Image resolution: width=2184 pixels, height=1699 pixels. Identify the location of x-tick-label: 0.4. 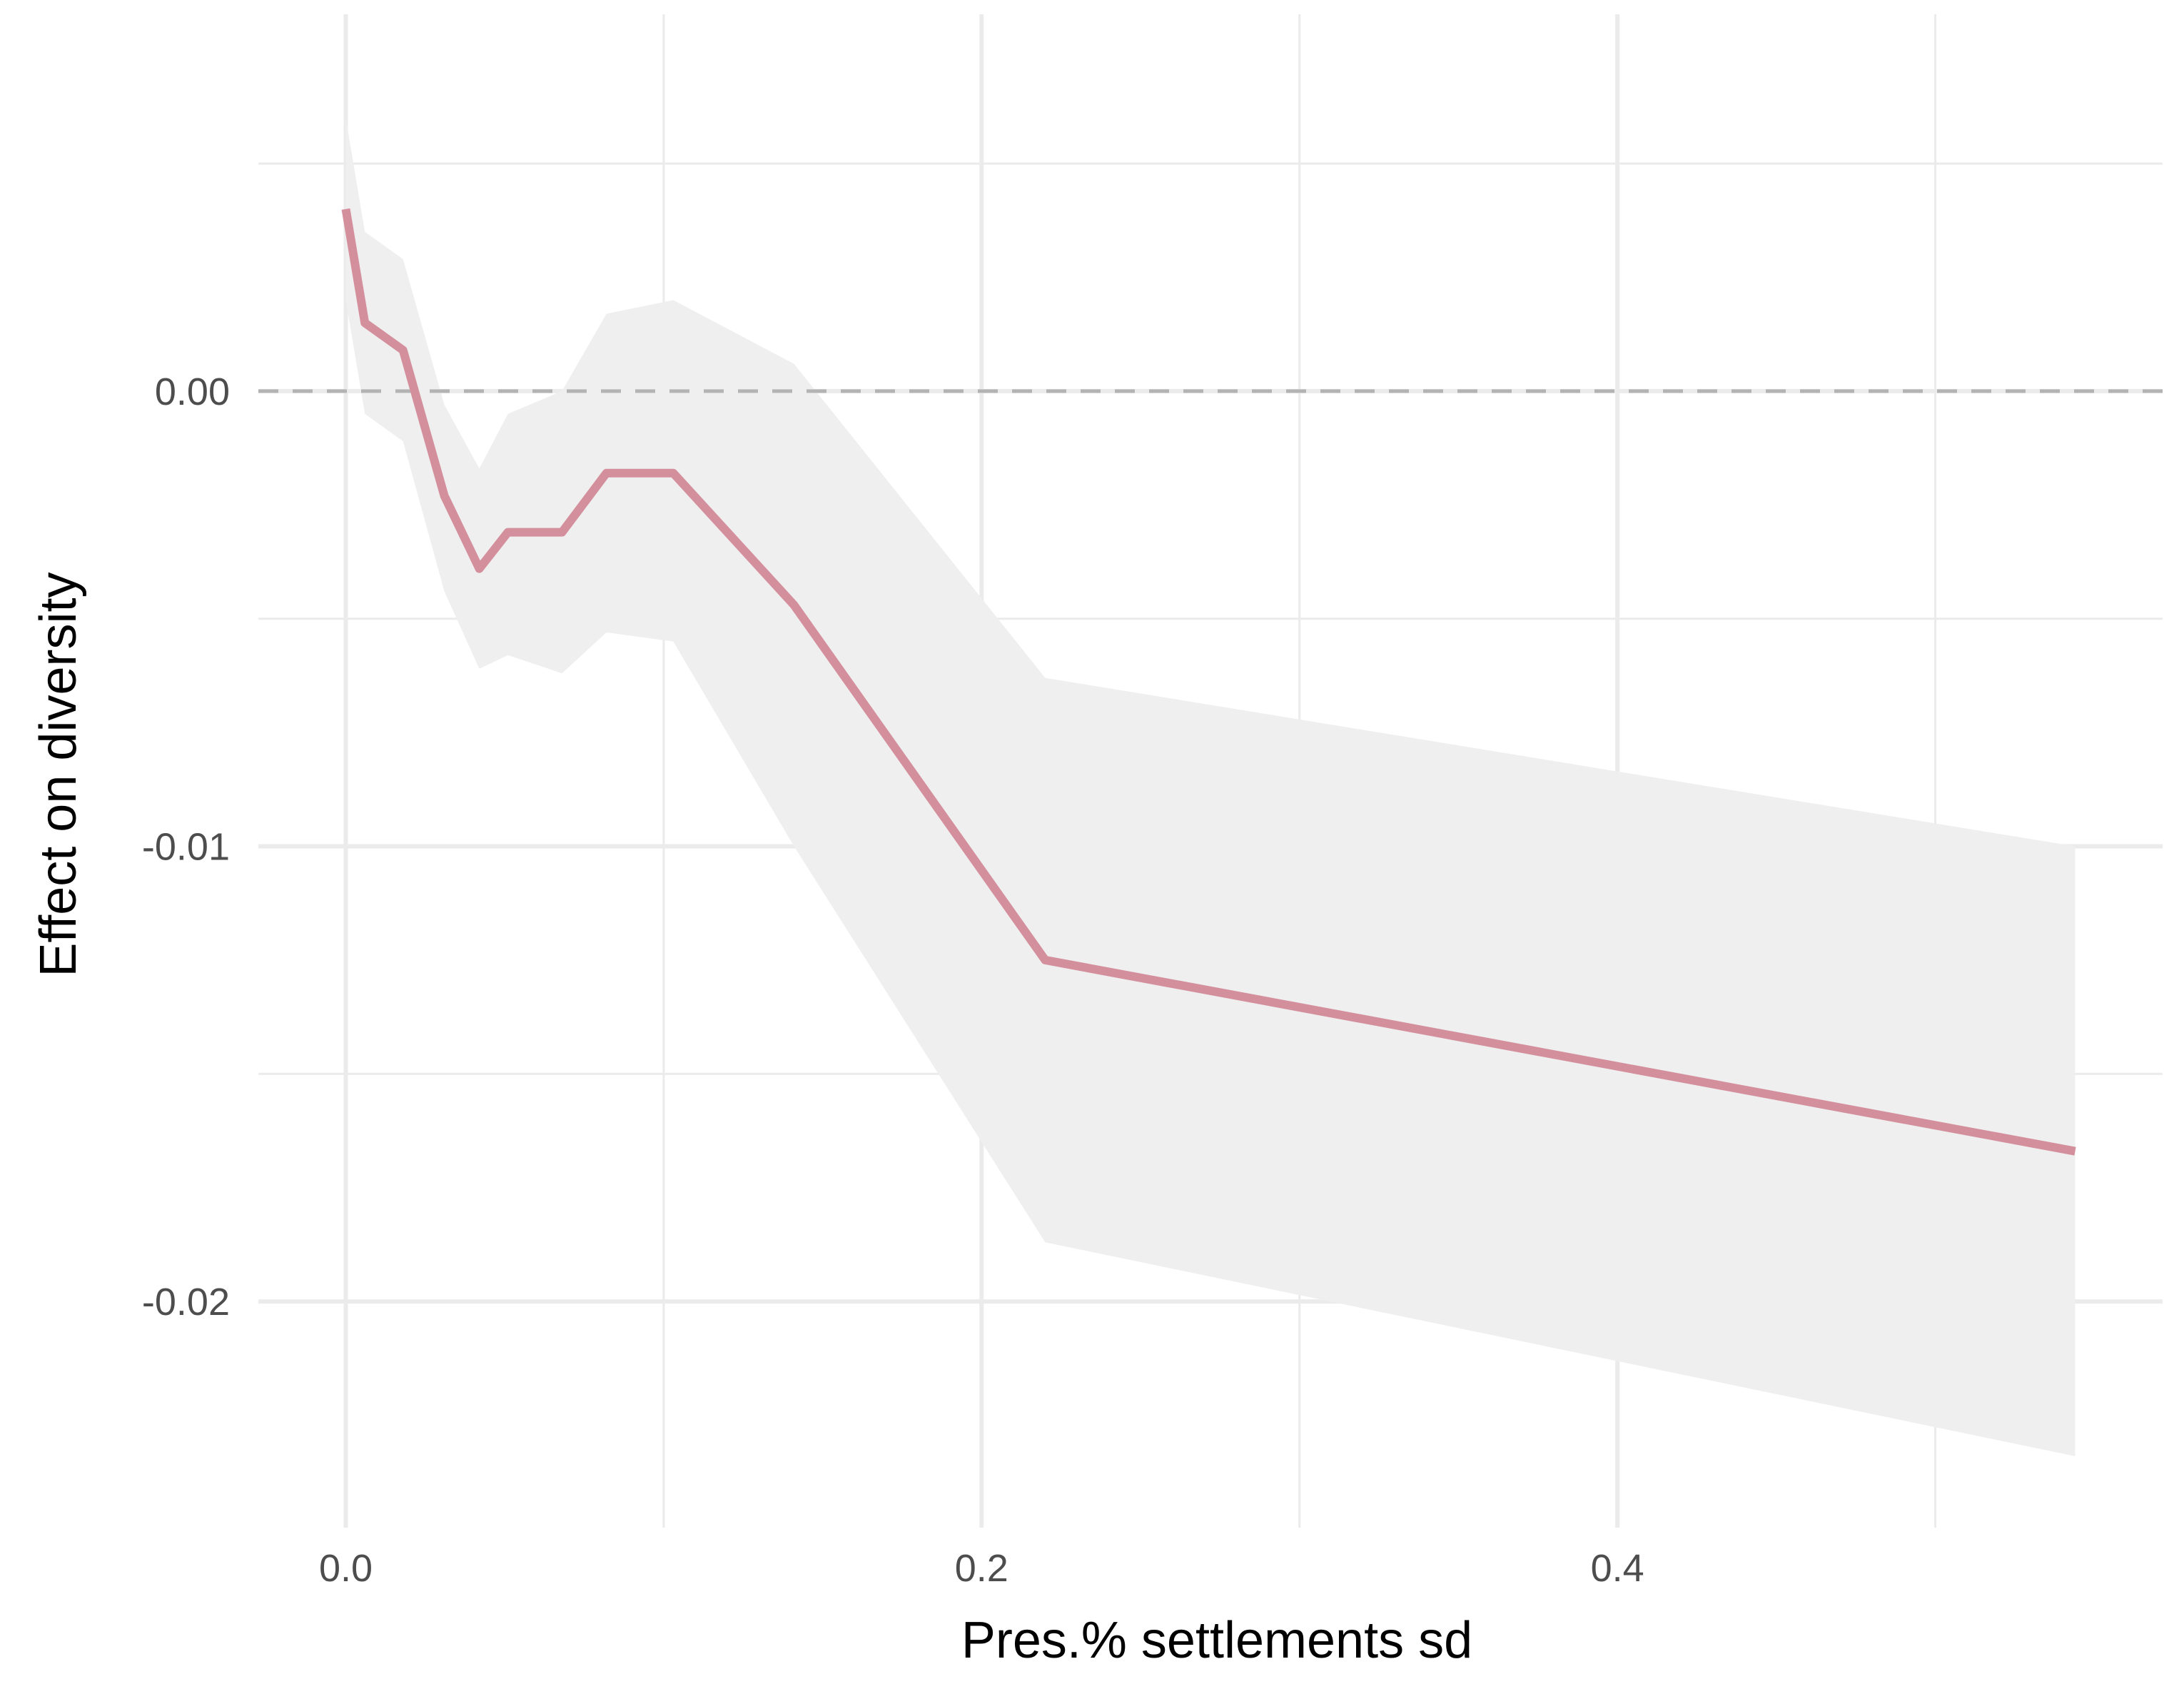
(1617, 1568).